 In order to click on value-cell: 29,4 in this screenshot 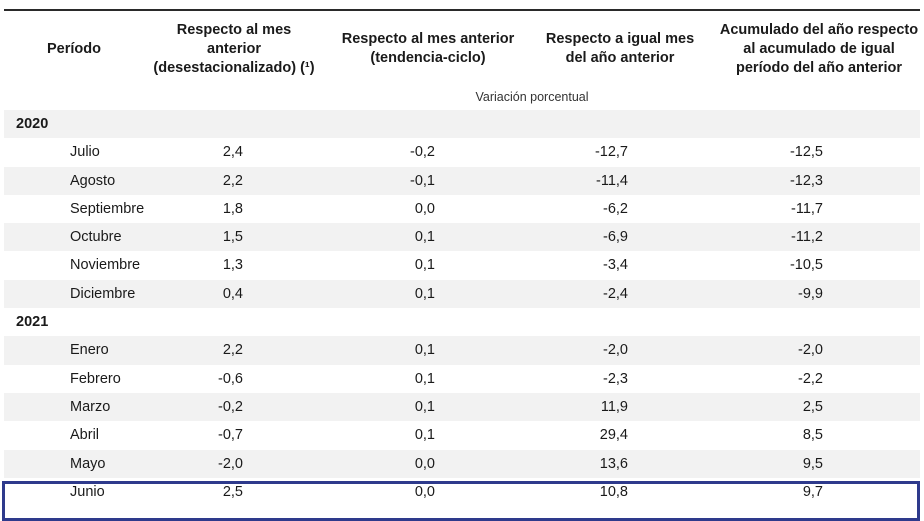, I will do `click(613, 435)`.